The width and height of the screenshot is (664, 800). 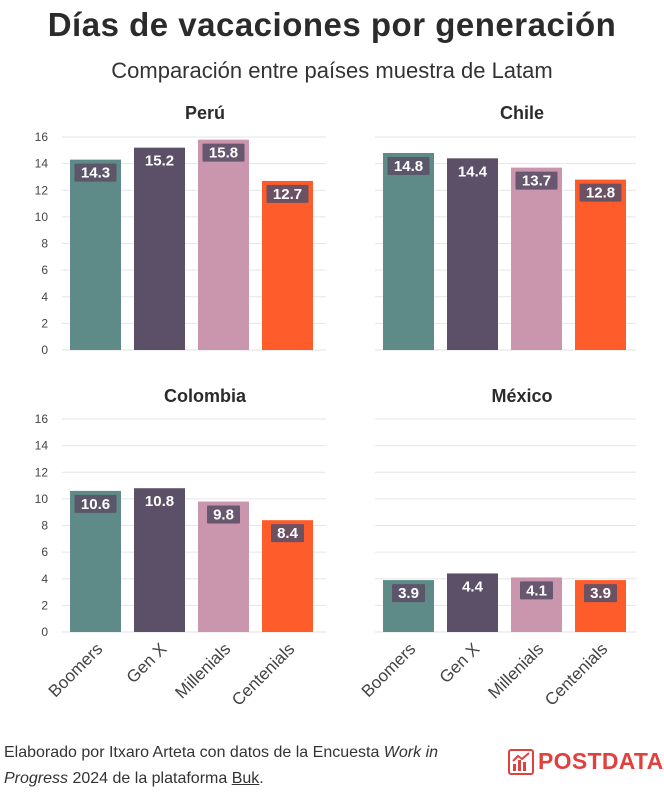 What do you see at coordinates (460, 663) in the screenshot?
I see `mexico-x-tick-label-gen-x: Gen X` at bounding box center [460, 663].